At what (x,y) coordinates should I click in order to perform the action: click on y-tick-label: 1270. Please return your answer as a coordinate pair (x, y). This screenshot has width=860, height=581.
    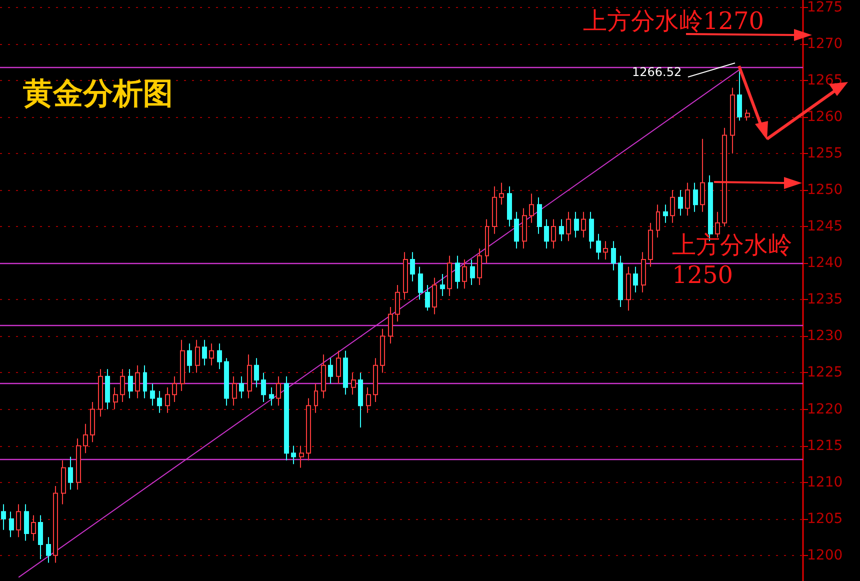
    Looking at the image, I should click on (825, 44).